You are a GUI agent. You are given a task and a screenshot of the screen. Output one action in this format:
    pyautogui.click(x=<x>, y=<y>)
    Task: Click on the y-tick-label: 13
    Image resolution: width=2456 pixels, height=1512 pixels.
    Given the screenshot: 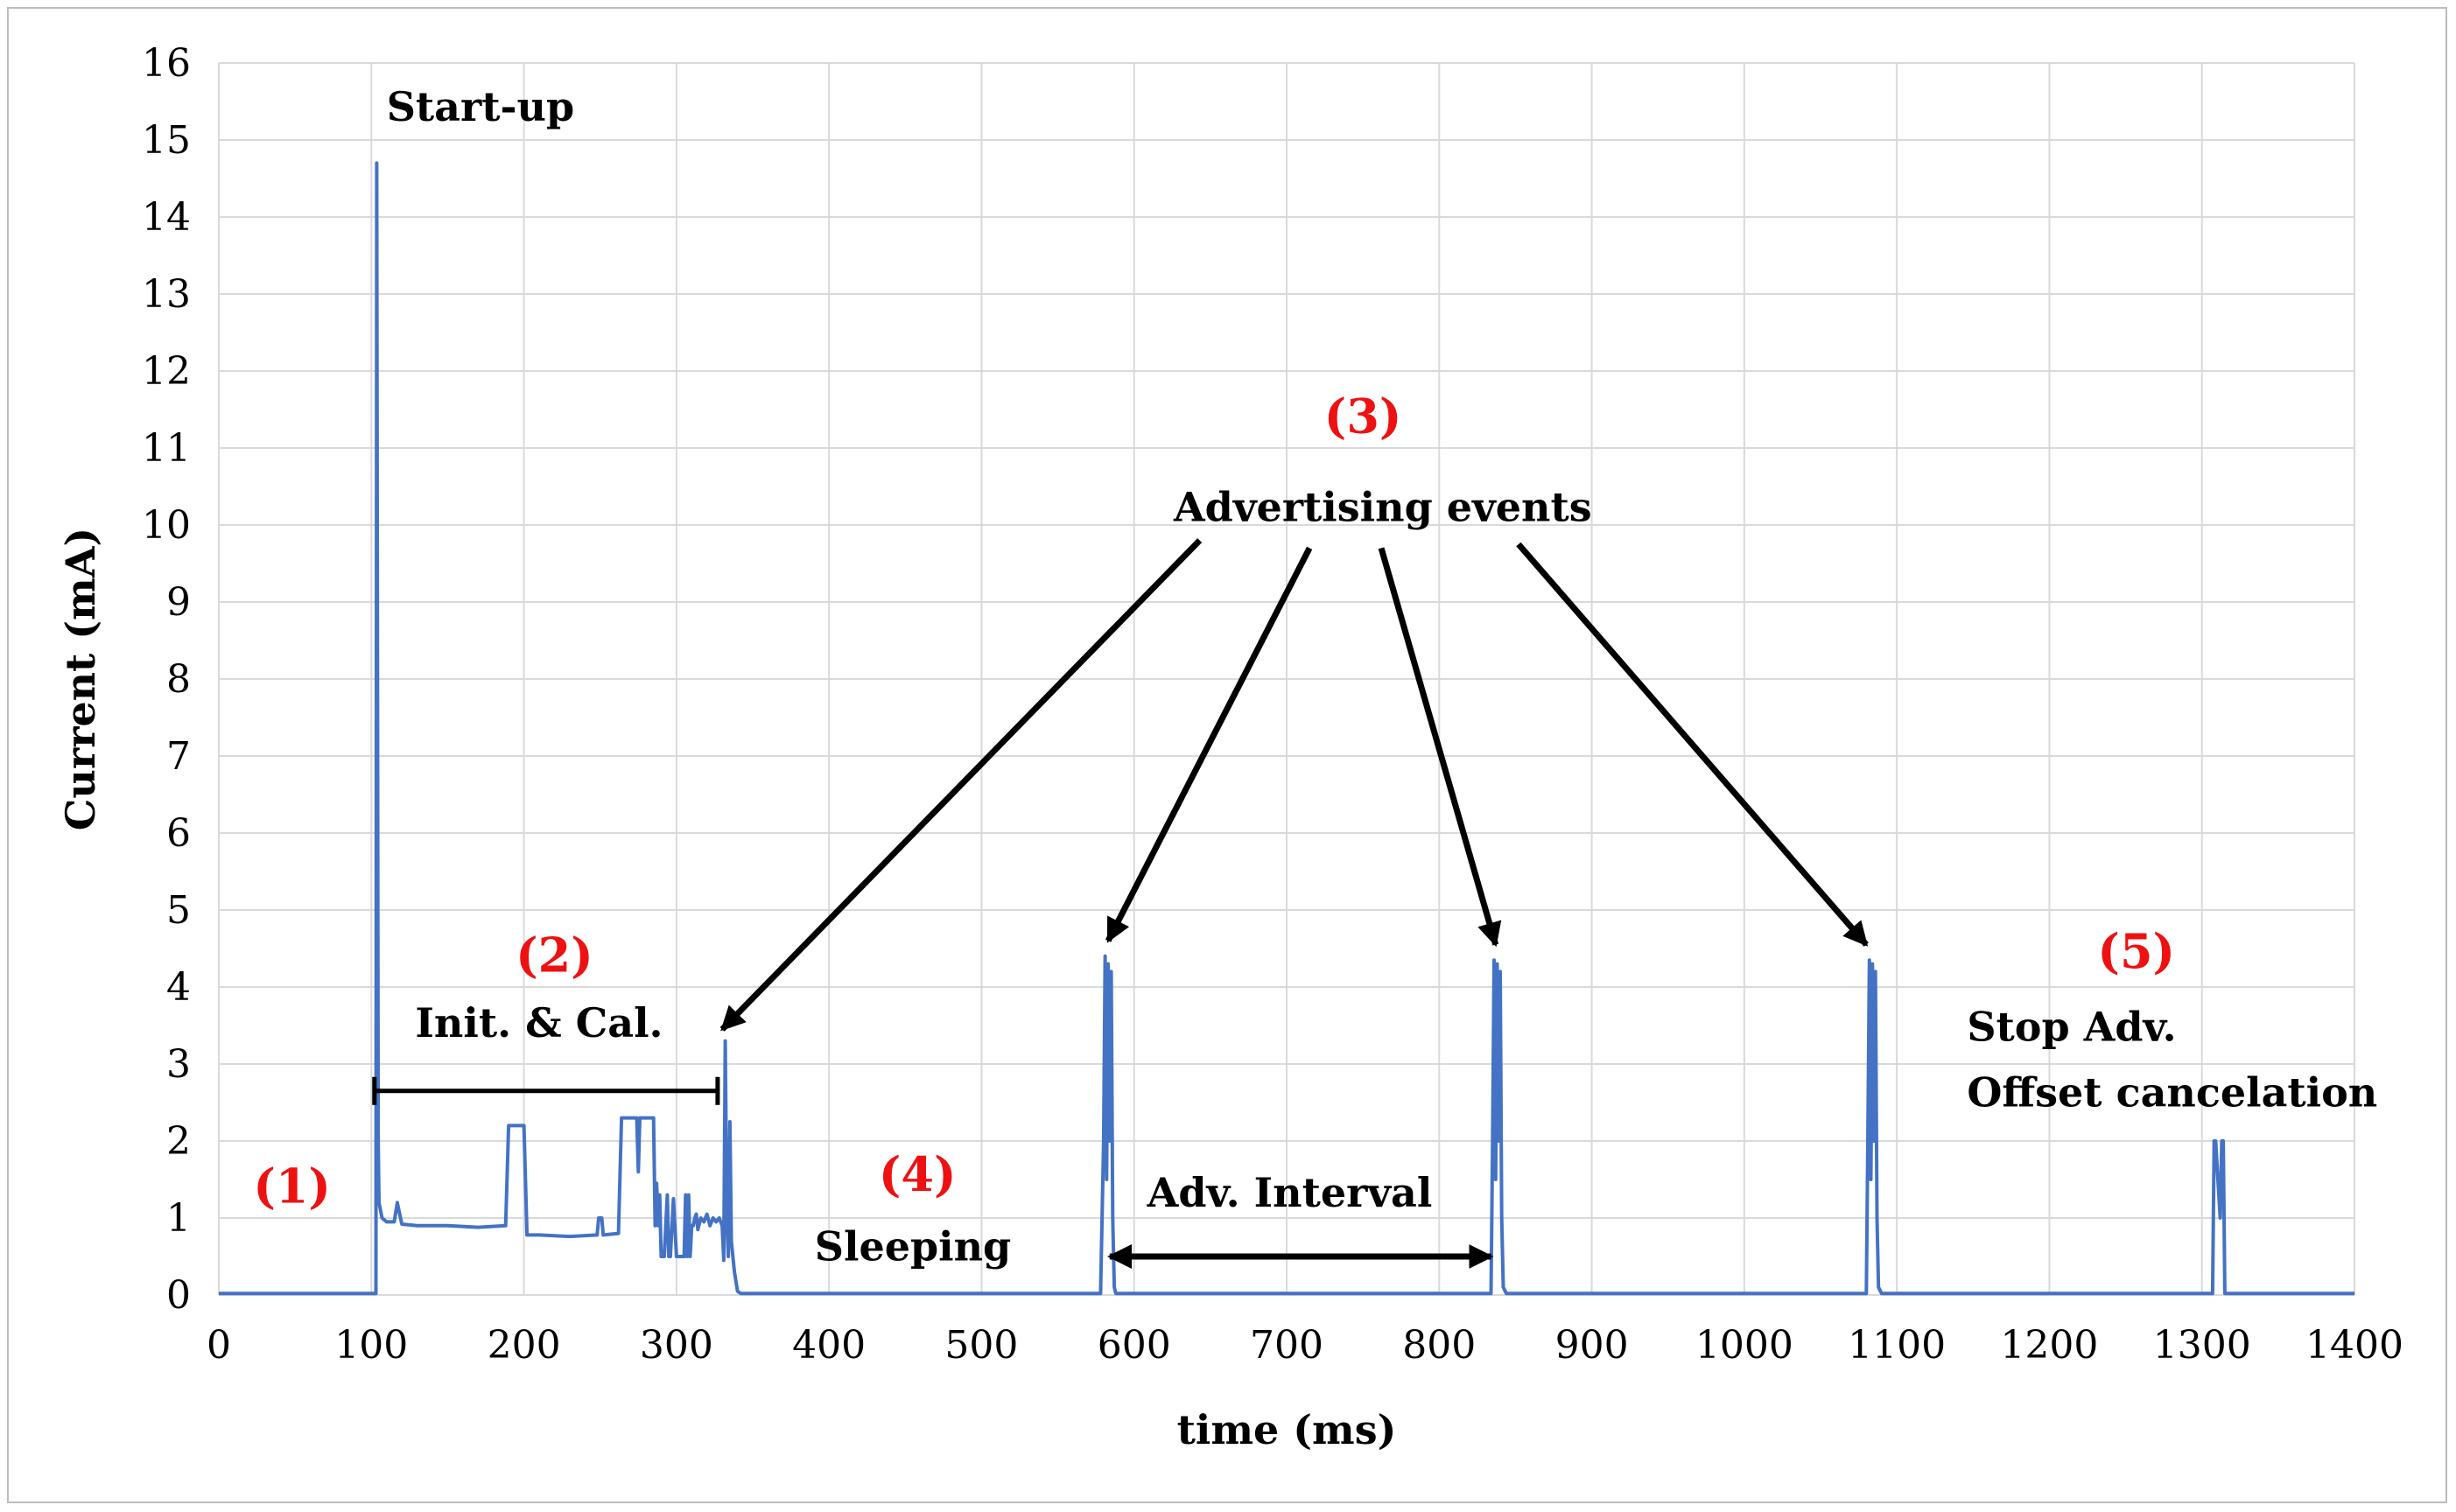 What is the action you would take?
    pyautogui.click(x=166, y=294)
    